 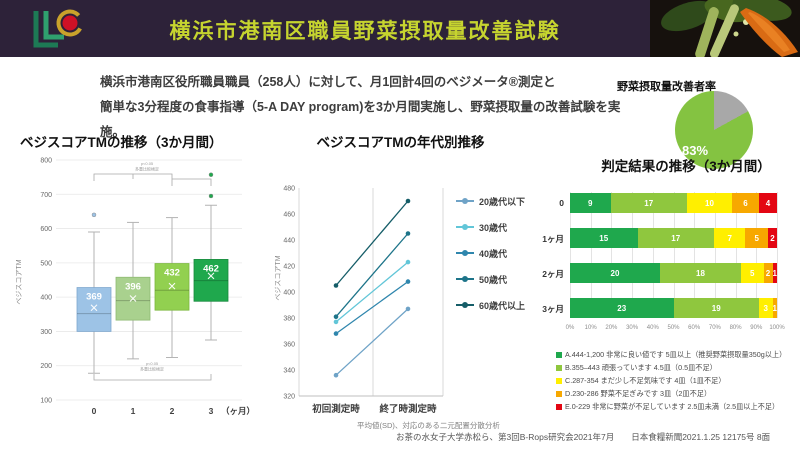 What do you see at coordinates (641, 367) in the screenshot?
I see `legend-label: B.355–443 頑張っています 4.5皿（0.5皿不足）` at bounding box center [641, 367].